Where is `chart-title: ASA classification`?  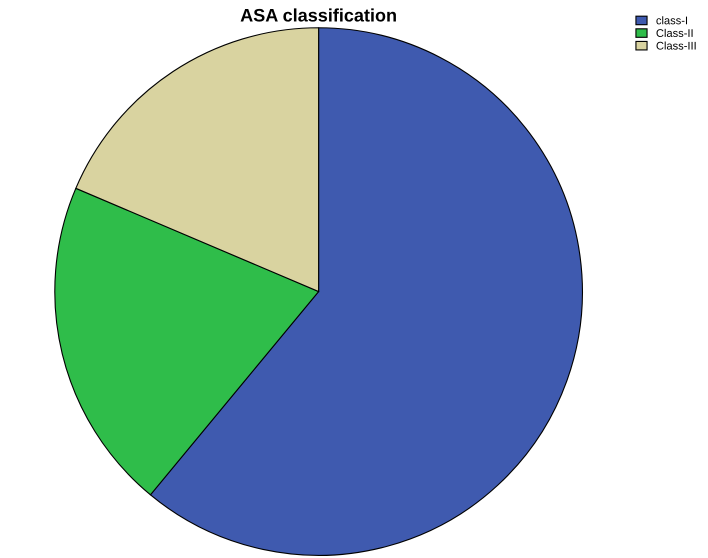 chart-title: ASA classification is located at coordinates (318, 15).